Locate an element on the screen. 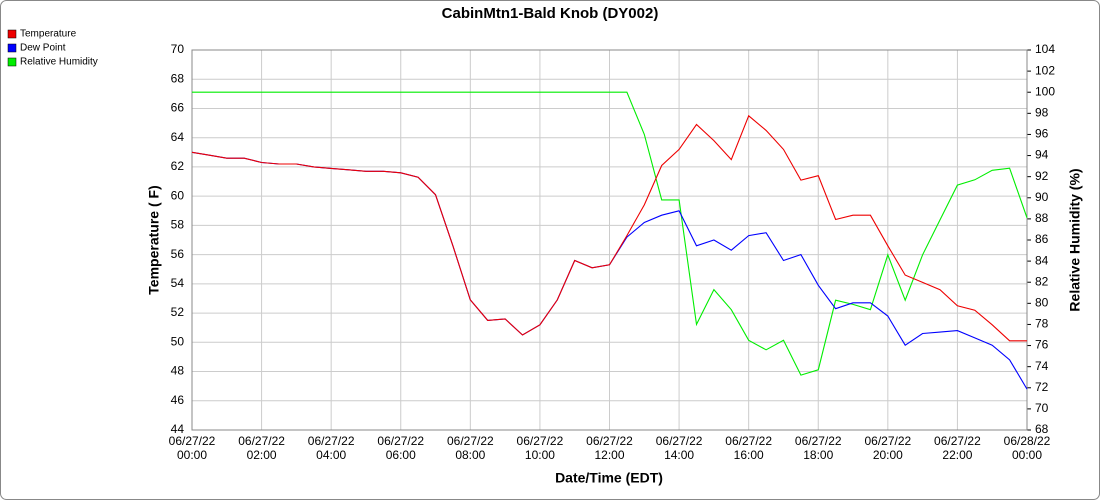  y2-tick-label: 102 is located at coordinates (1045, 70).